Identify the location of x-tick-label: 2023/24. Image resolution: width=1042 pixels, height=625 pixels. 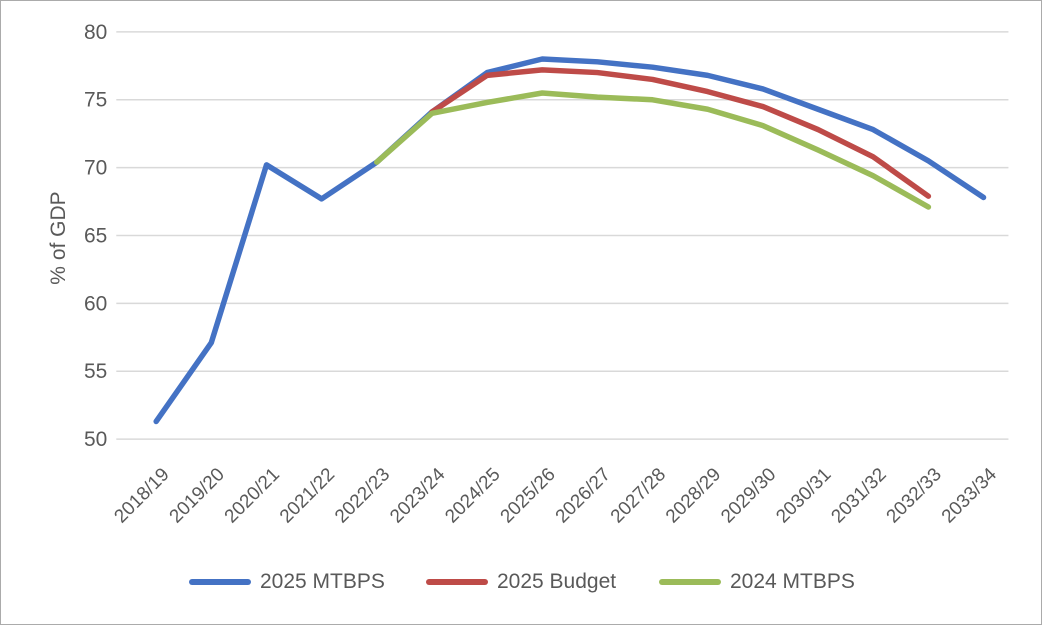
(417, 495).